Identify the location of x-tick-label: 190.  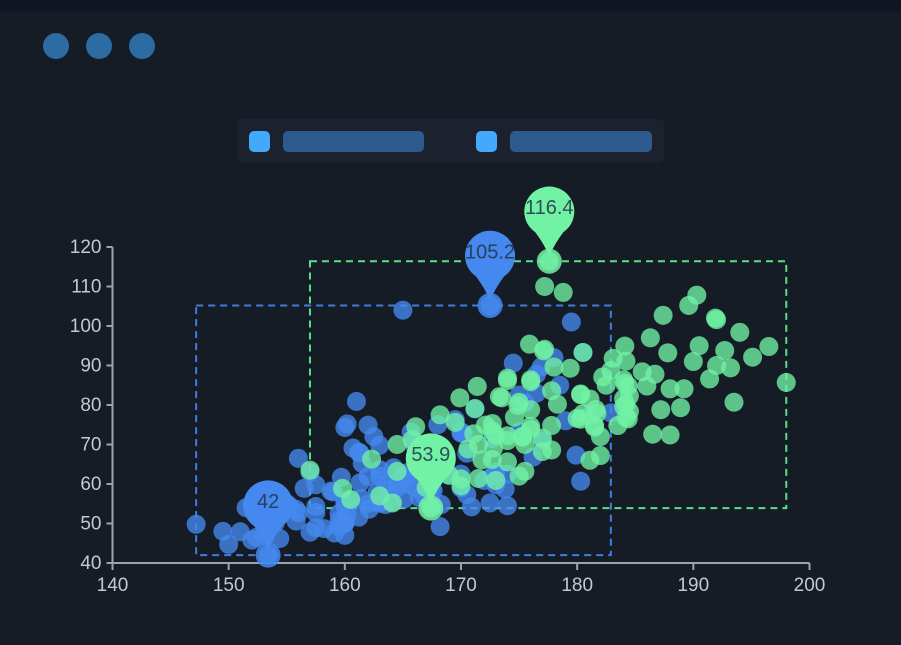
(693, 585).